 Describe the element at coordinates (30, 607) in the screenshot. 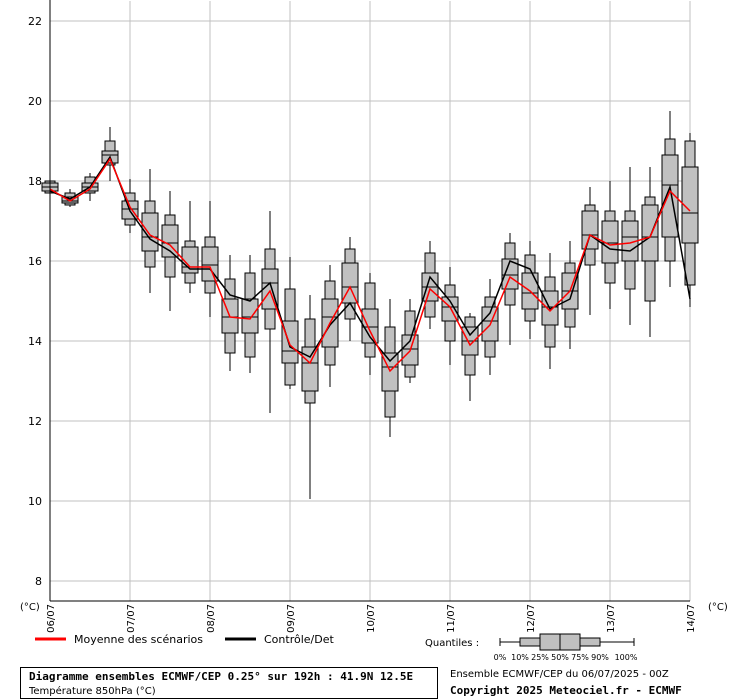

I see `y-unit-left: (°C)` at that location.